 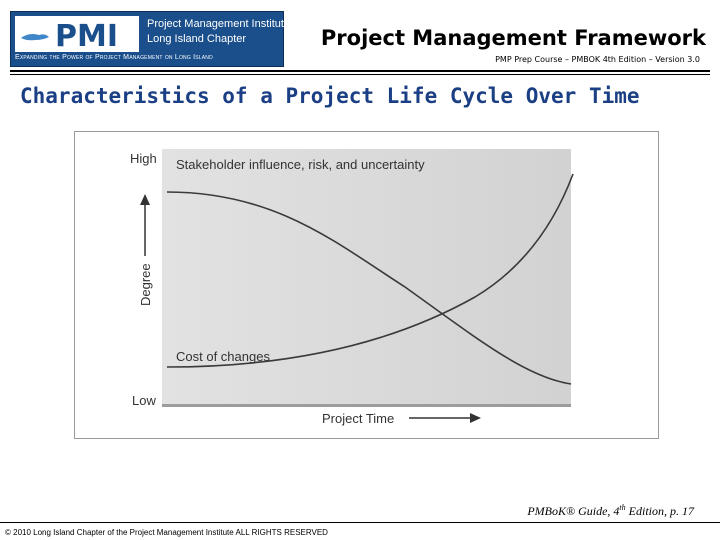 I want to click on y-axis-arrowhead, so click(x=145, y=199).